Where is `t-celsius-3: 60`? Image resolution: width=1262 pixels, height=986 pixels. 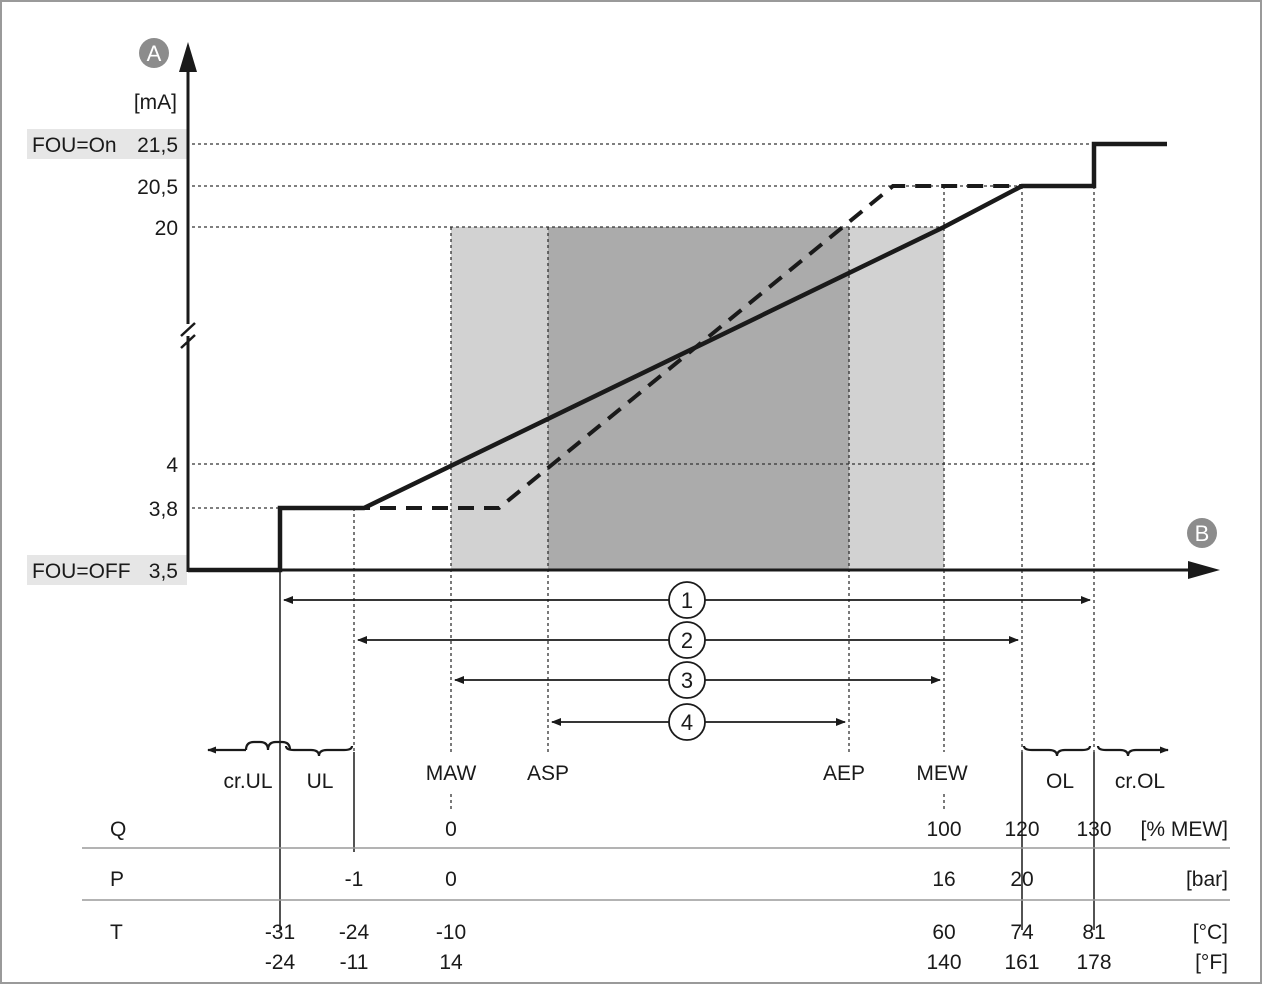 t-celsius-3: 60 is located at coordinates (943, 932).